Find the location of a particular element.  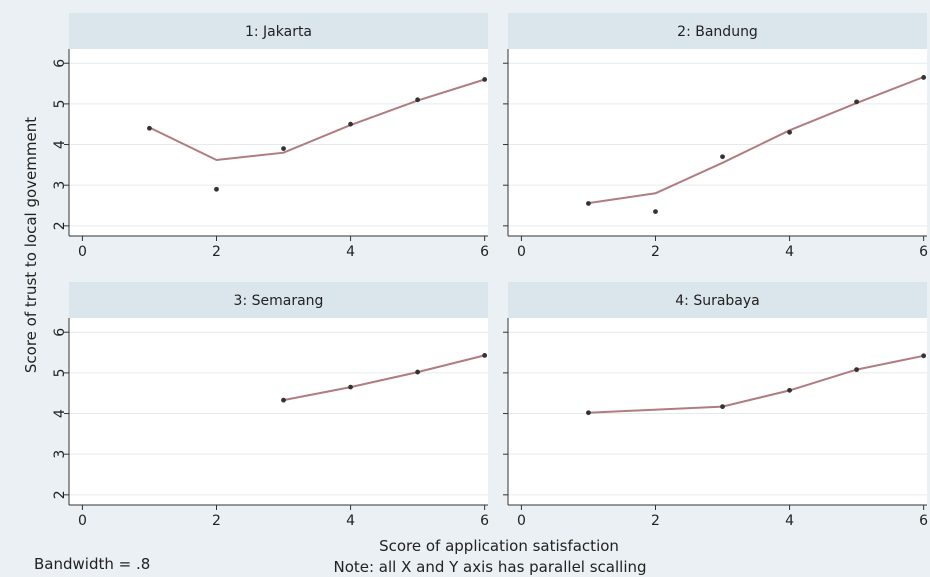

panel-title: 4: Surabaya is located at coordinates (717, 301).